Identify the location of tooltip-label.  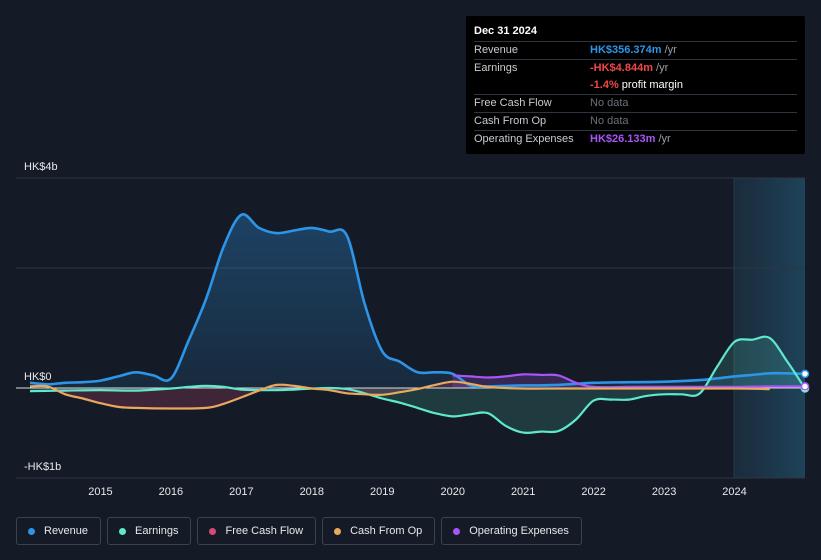
(532, 85).